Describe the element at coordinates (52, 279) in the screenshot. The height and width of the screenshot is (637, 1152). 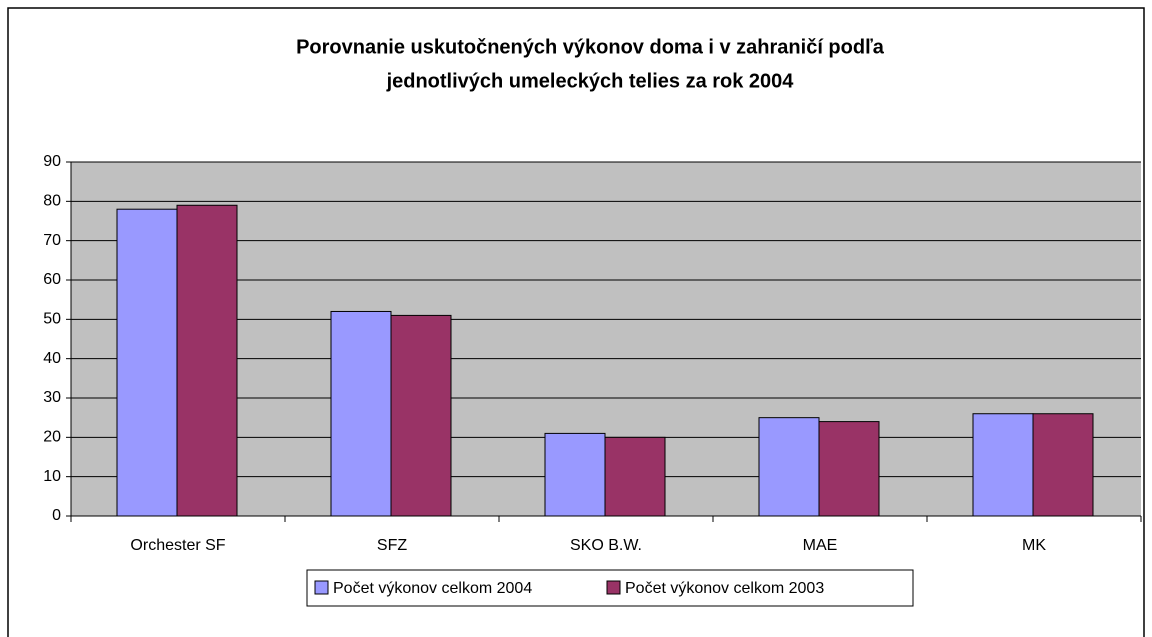
I see `y-tick-label: 60` at that location.